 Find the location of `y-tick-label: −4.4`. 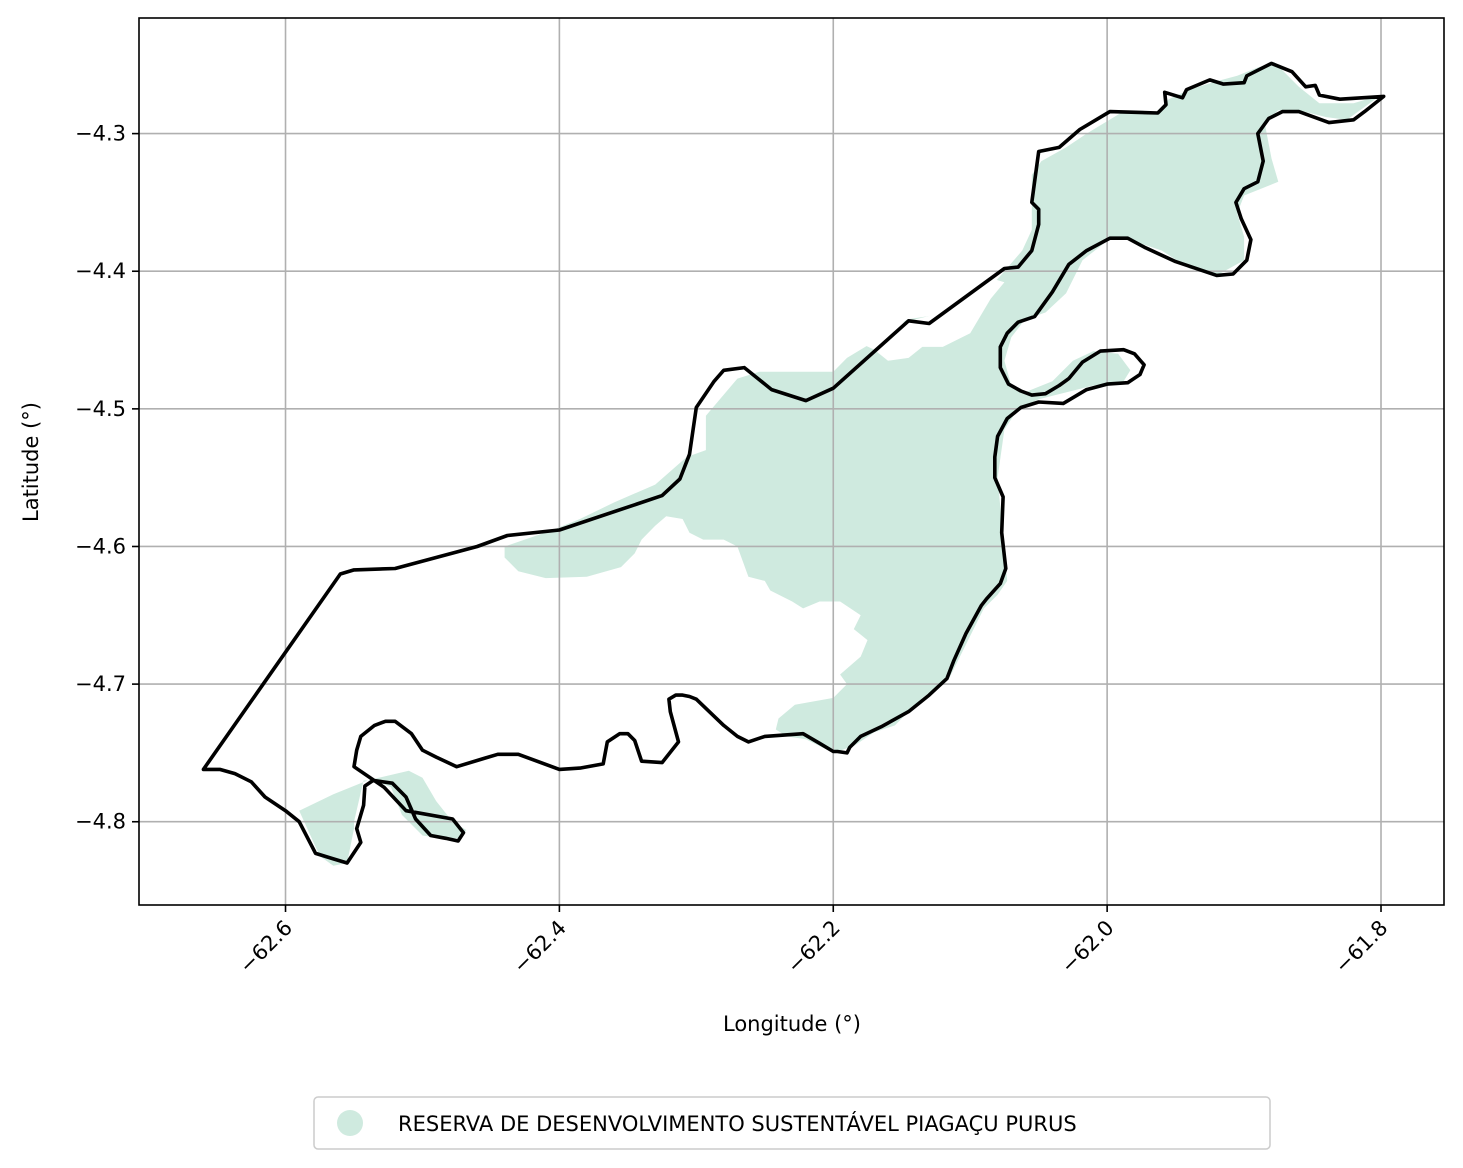

y-tick-label: −4.4 is located at coordinates (100, 271).